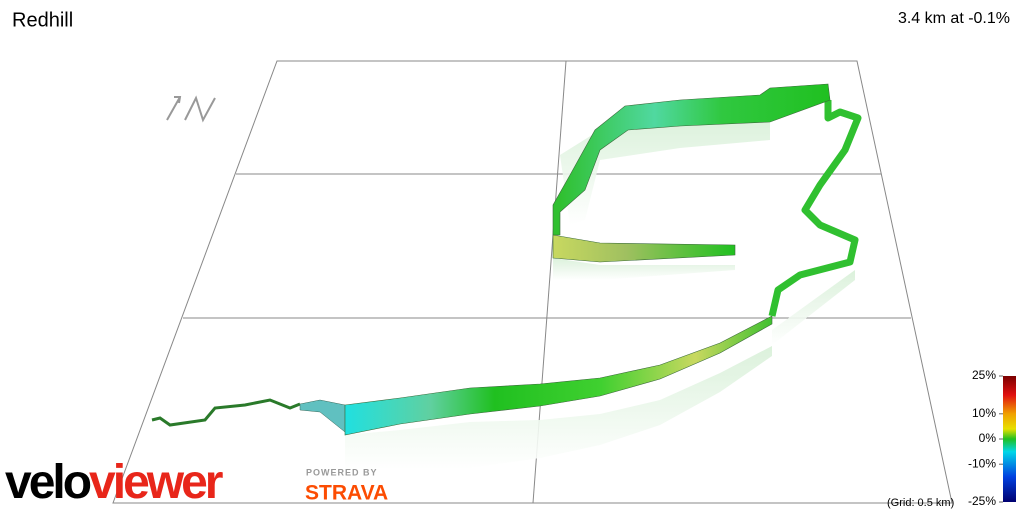 The image size is (1024, 512). I want to click on route-stat: 3.4 km at -0.1%, so click(954, 18).